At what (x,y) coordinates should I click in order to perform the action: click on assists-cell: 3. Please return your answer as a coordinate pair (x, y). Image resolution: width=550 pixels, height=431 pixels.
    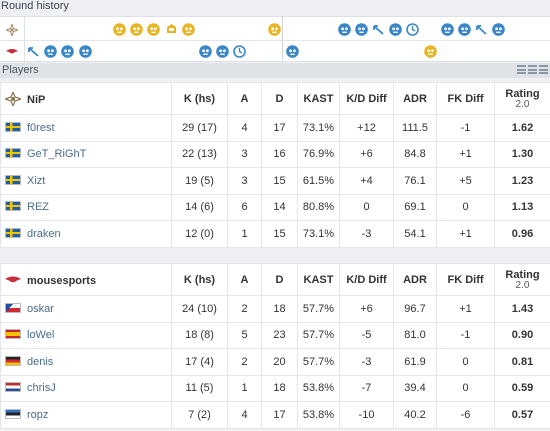
    Looking at the image, I should click on (244, 154).